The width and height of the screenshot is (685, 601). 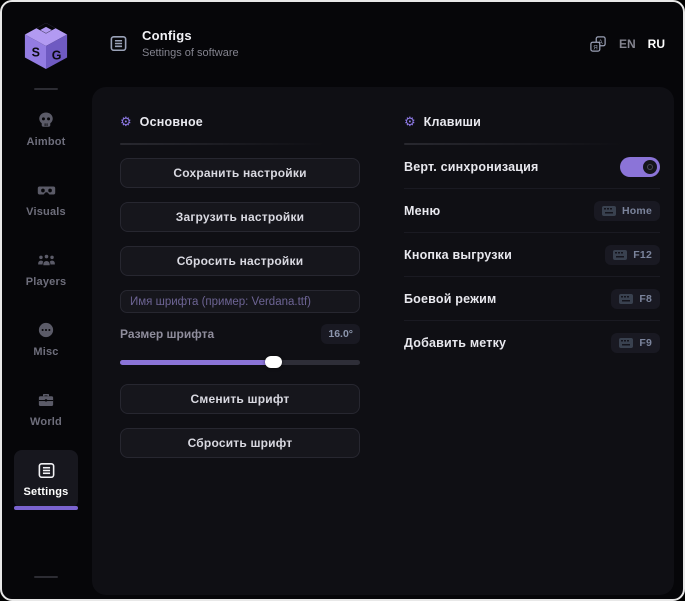 I want to click on svg-text: A, so click(x=601, y=42).